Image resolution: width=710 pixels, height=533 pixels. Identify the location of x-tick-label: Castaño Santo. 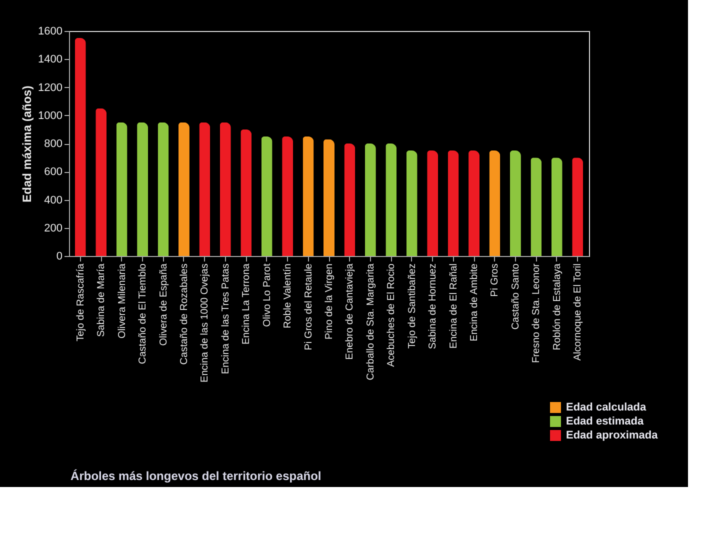
(516, 296).